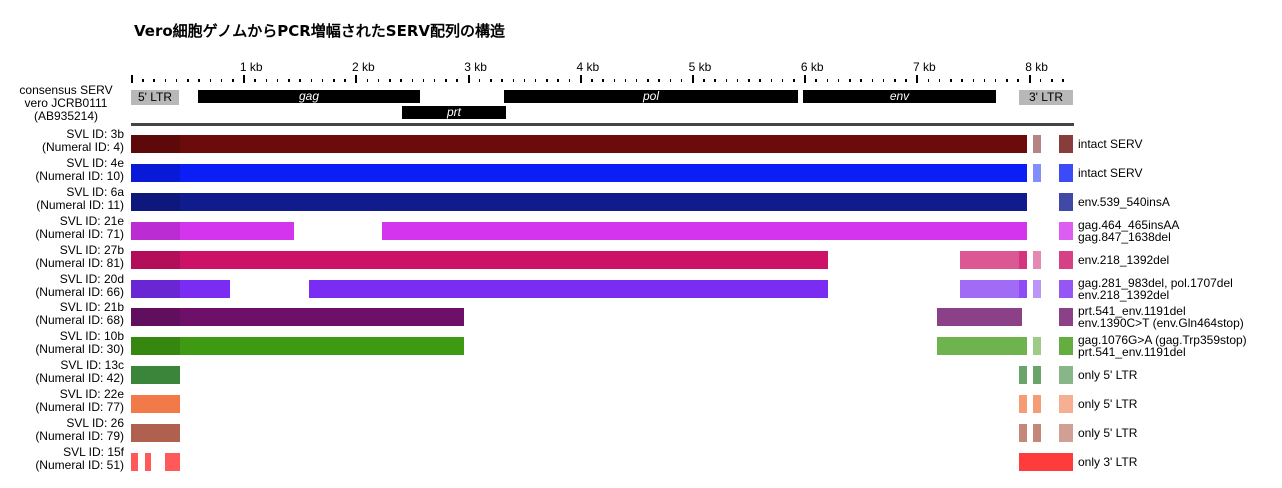 Image resolution: width=1282 pixels, height=488 pixels. I want to click on clone-id-line: SVL ID: 3b, so click(95, 134).